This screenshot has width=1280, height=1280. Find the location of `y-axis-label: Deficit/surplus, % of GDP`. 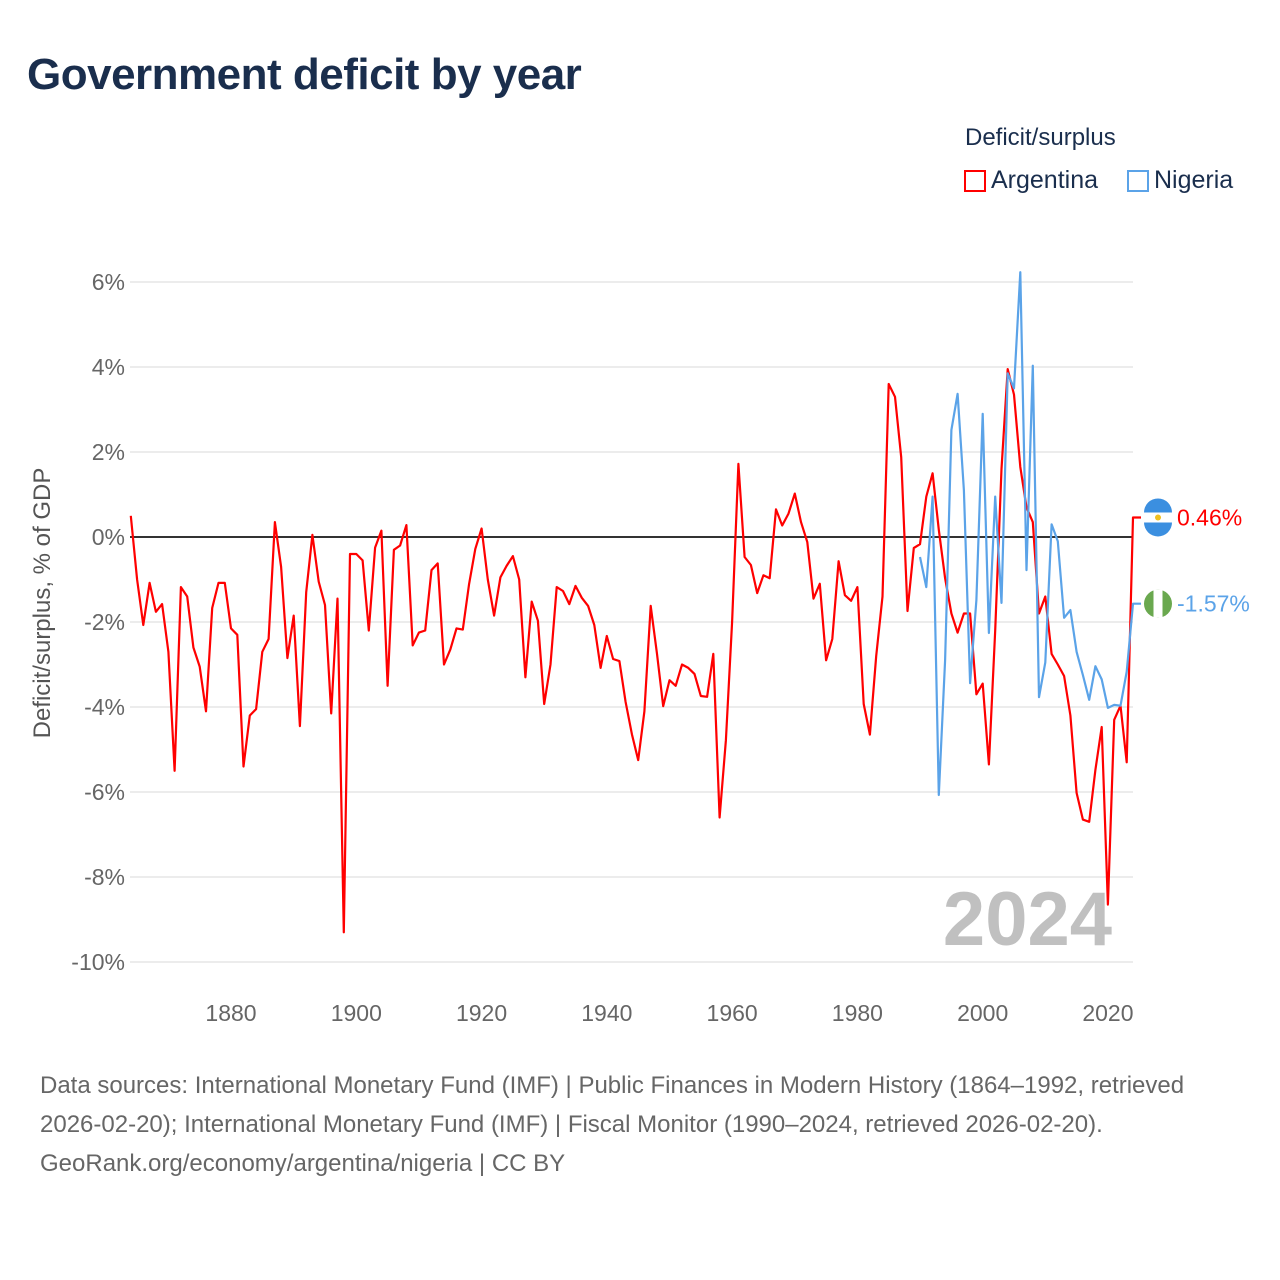

y-axis-label: Deficit/surplus, % of GDP is located at coordinates (42, 603).